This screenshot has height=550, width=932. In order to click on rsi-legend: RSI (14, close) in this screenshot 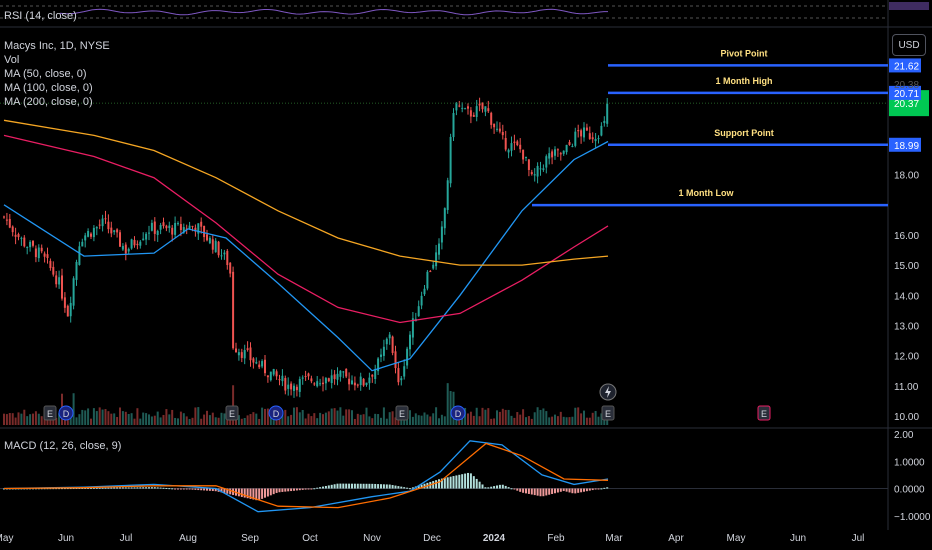, I will do `click(40, 16)`.